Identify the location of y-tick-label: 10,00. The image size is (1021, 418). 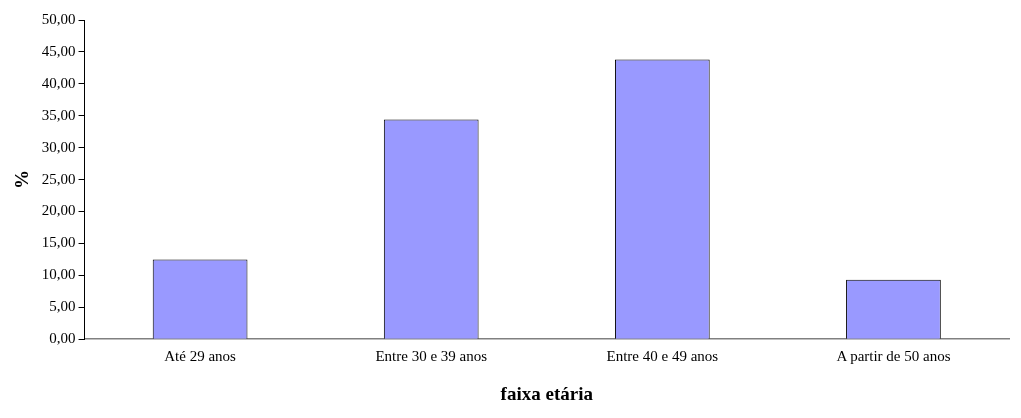
(58, 274).